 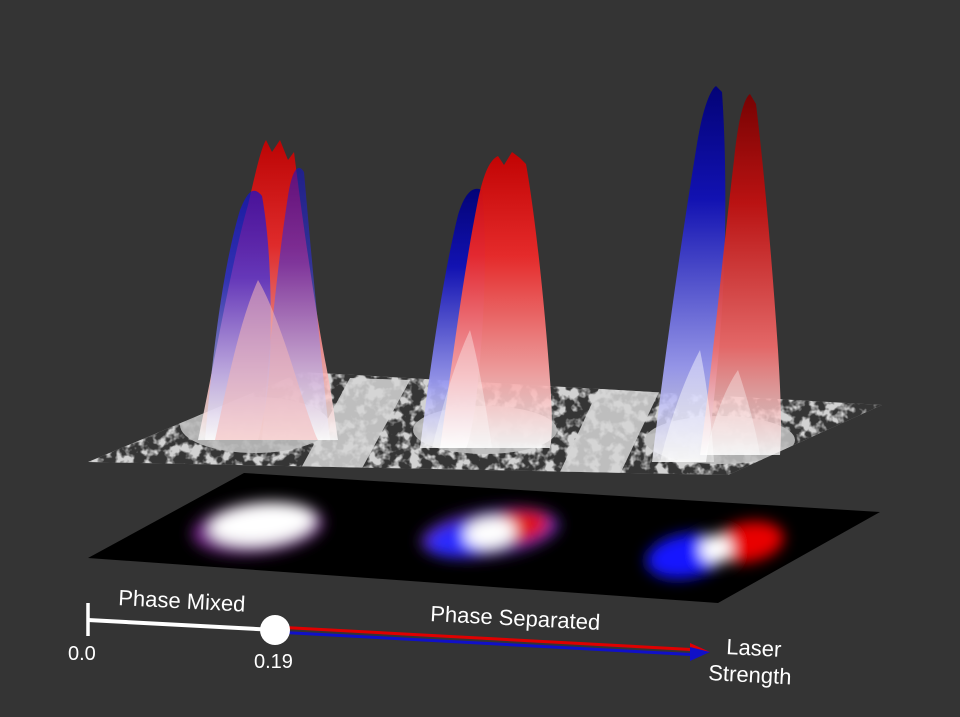 I want to click on axis-title-line2: Strength, so click(x=750, y=674).